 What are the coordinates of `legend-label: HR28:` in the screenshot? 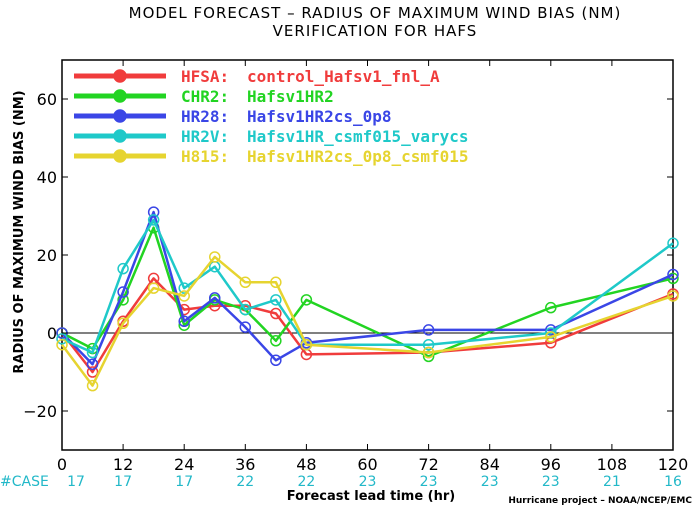 It's located at (205, 116).